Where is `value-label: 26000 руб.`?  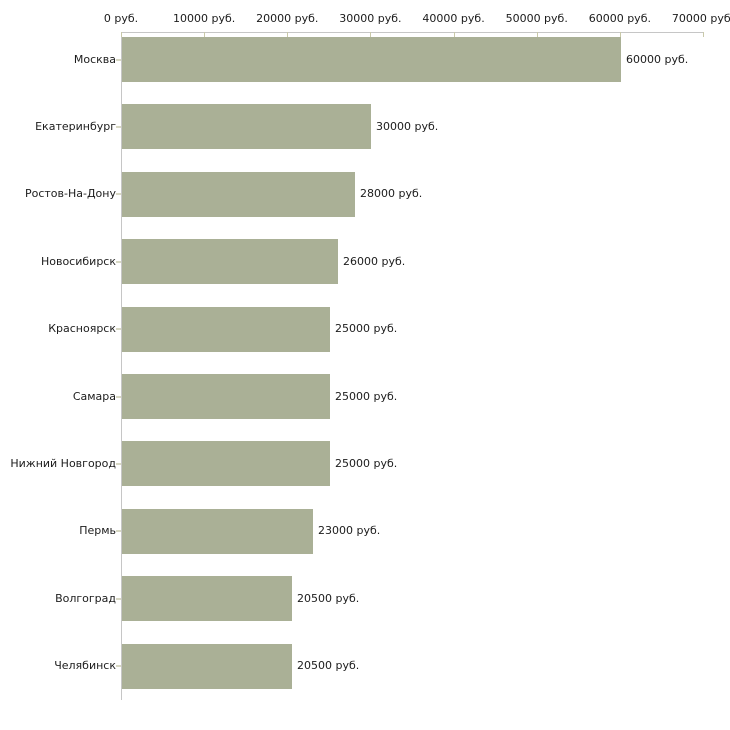 value-label: 26000 руб. is located at coordinates (374, 261).